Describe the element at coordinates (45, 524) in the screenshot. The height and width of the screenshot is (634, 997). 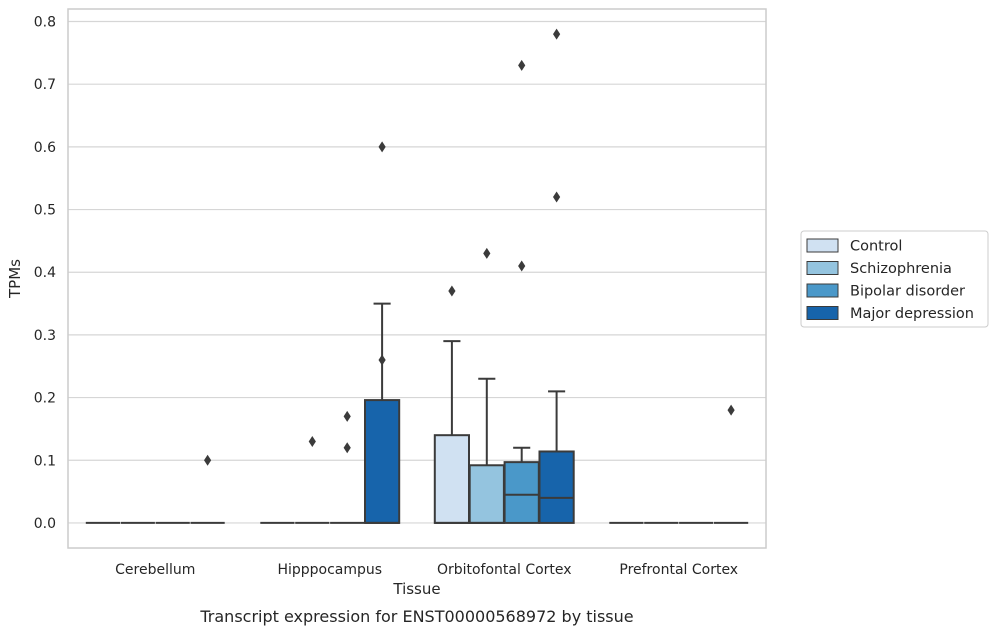
I see `y-tick-label: 0.0` at that location.